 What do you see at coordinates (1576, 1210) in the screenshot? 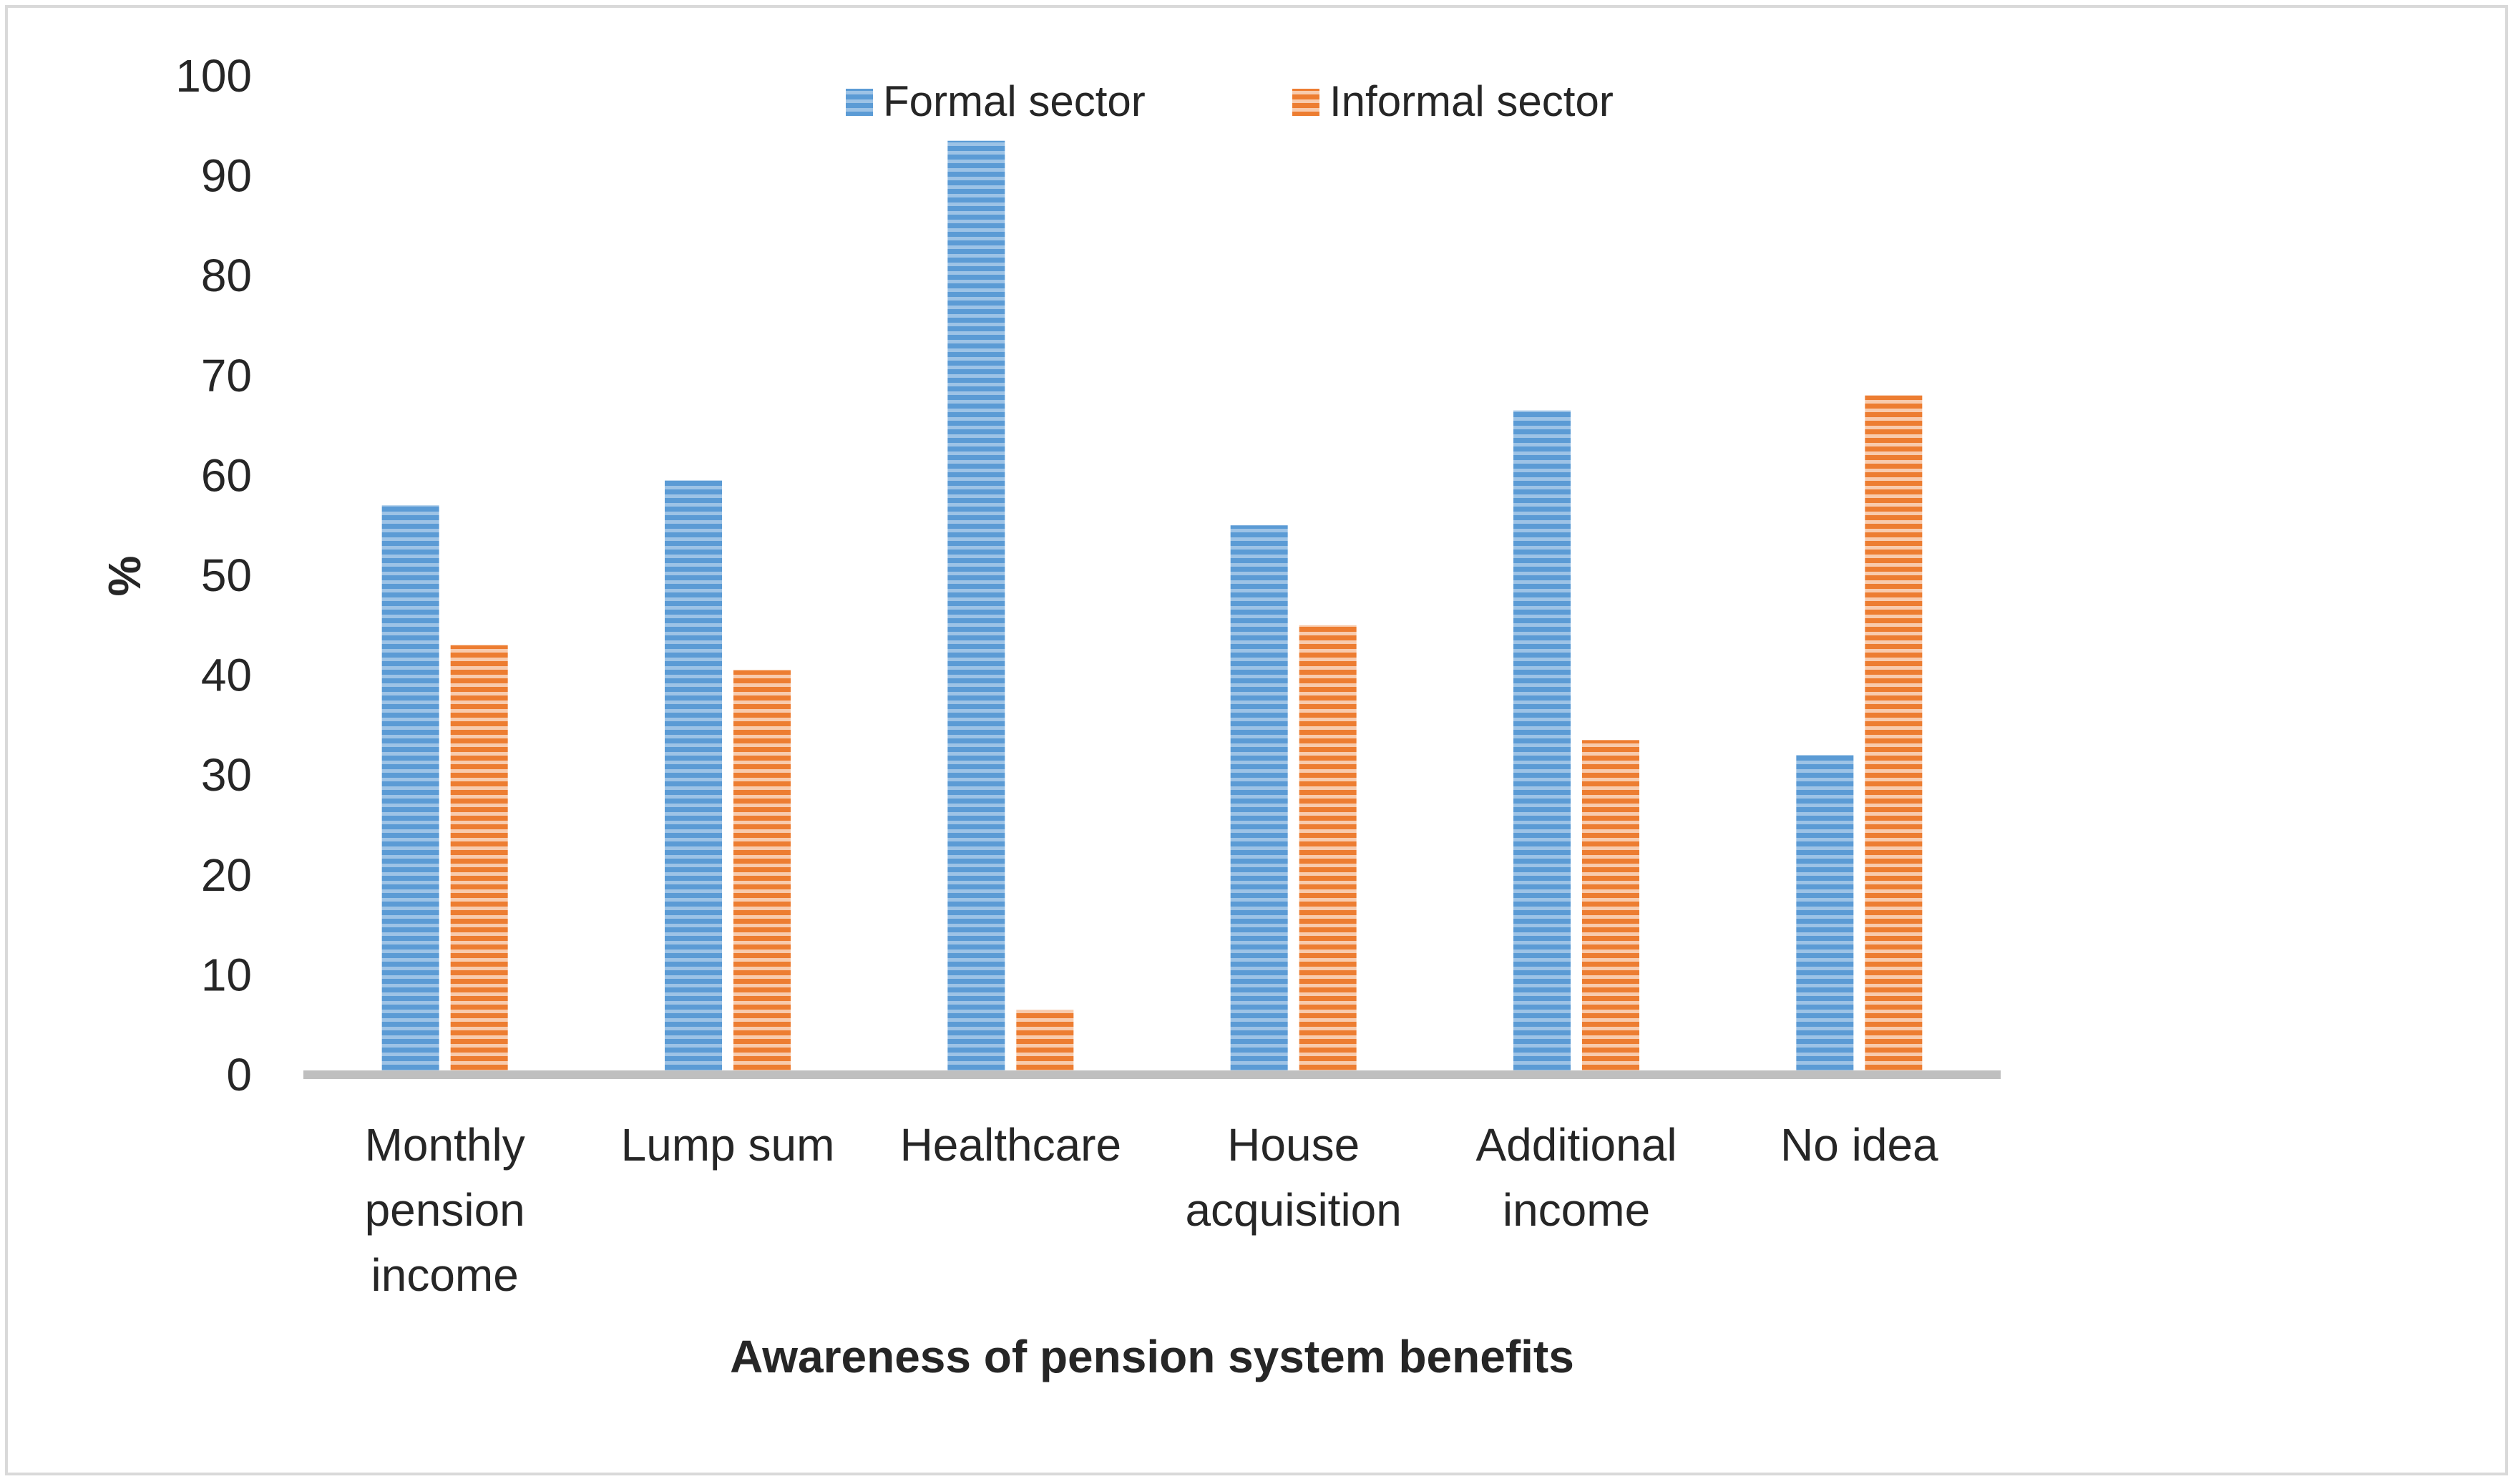
I see `category-label-4-1: income` at bounding box center [1576, 1210].